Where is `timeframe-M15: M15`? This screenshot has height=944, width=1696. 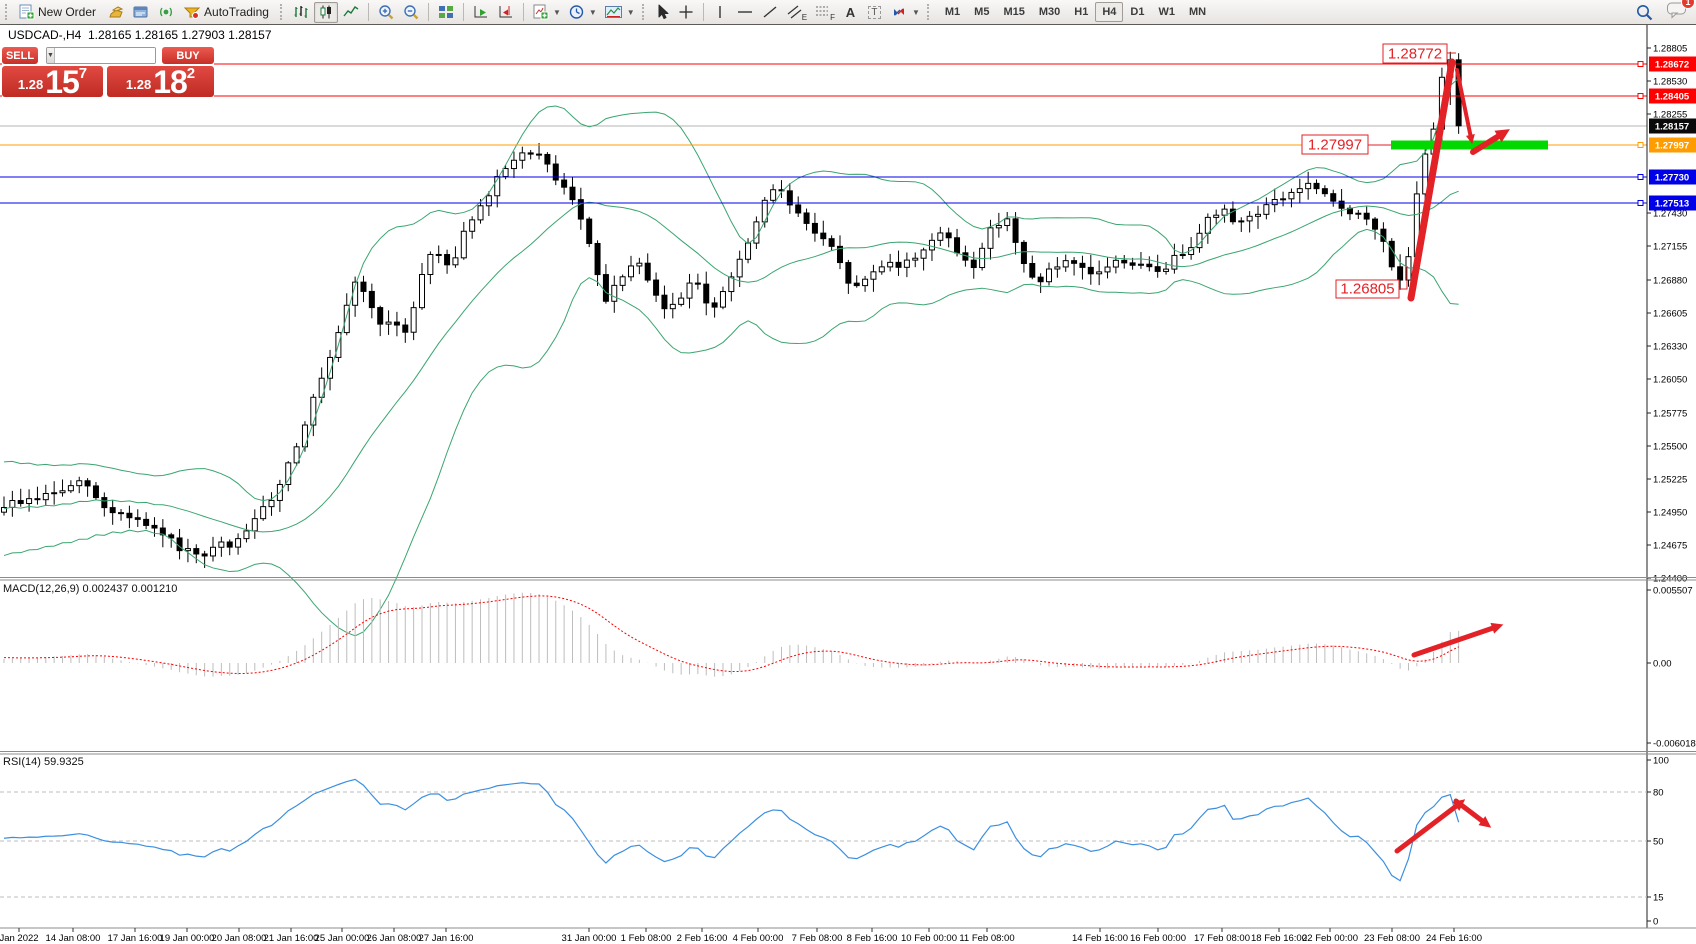
timeframe-M15: M15 is located at coordinates (1013, 12).